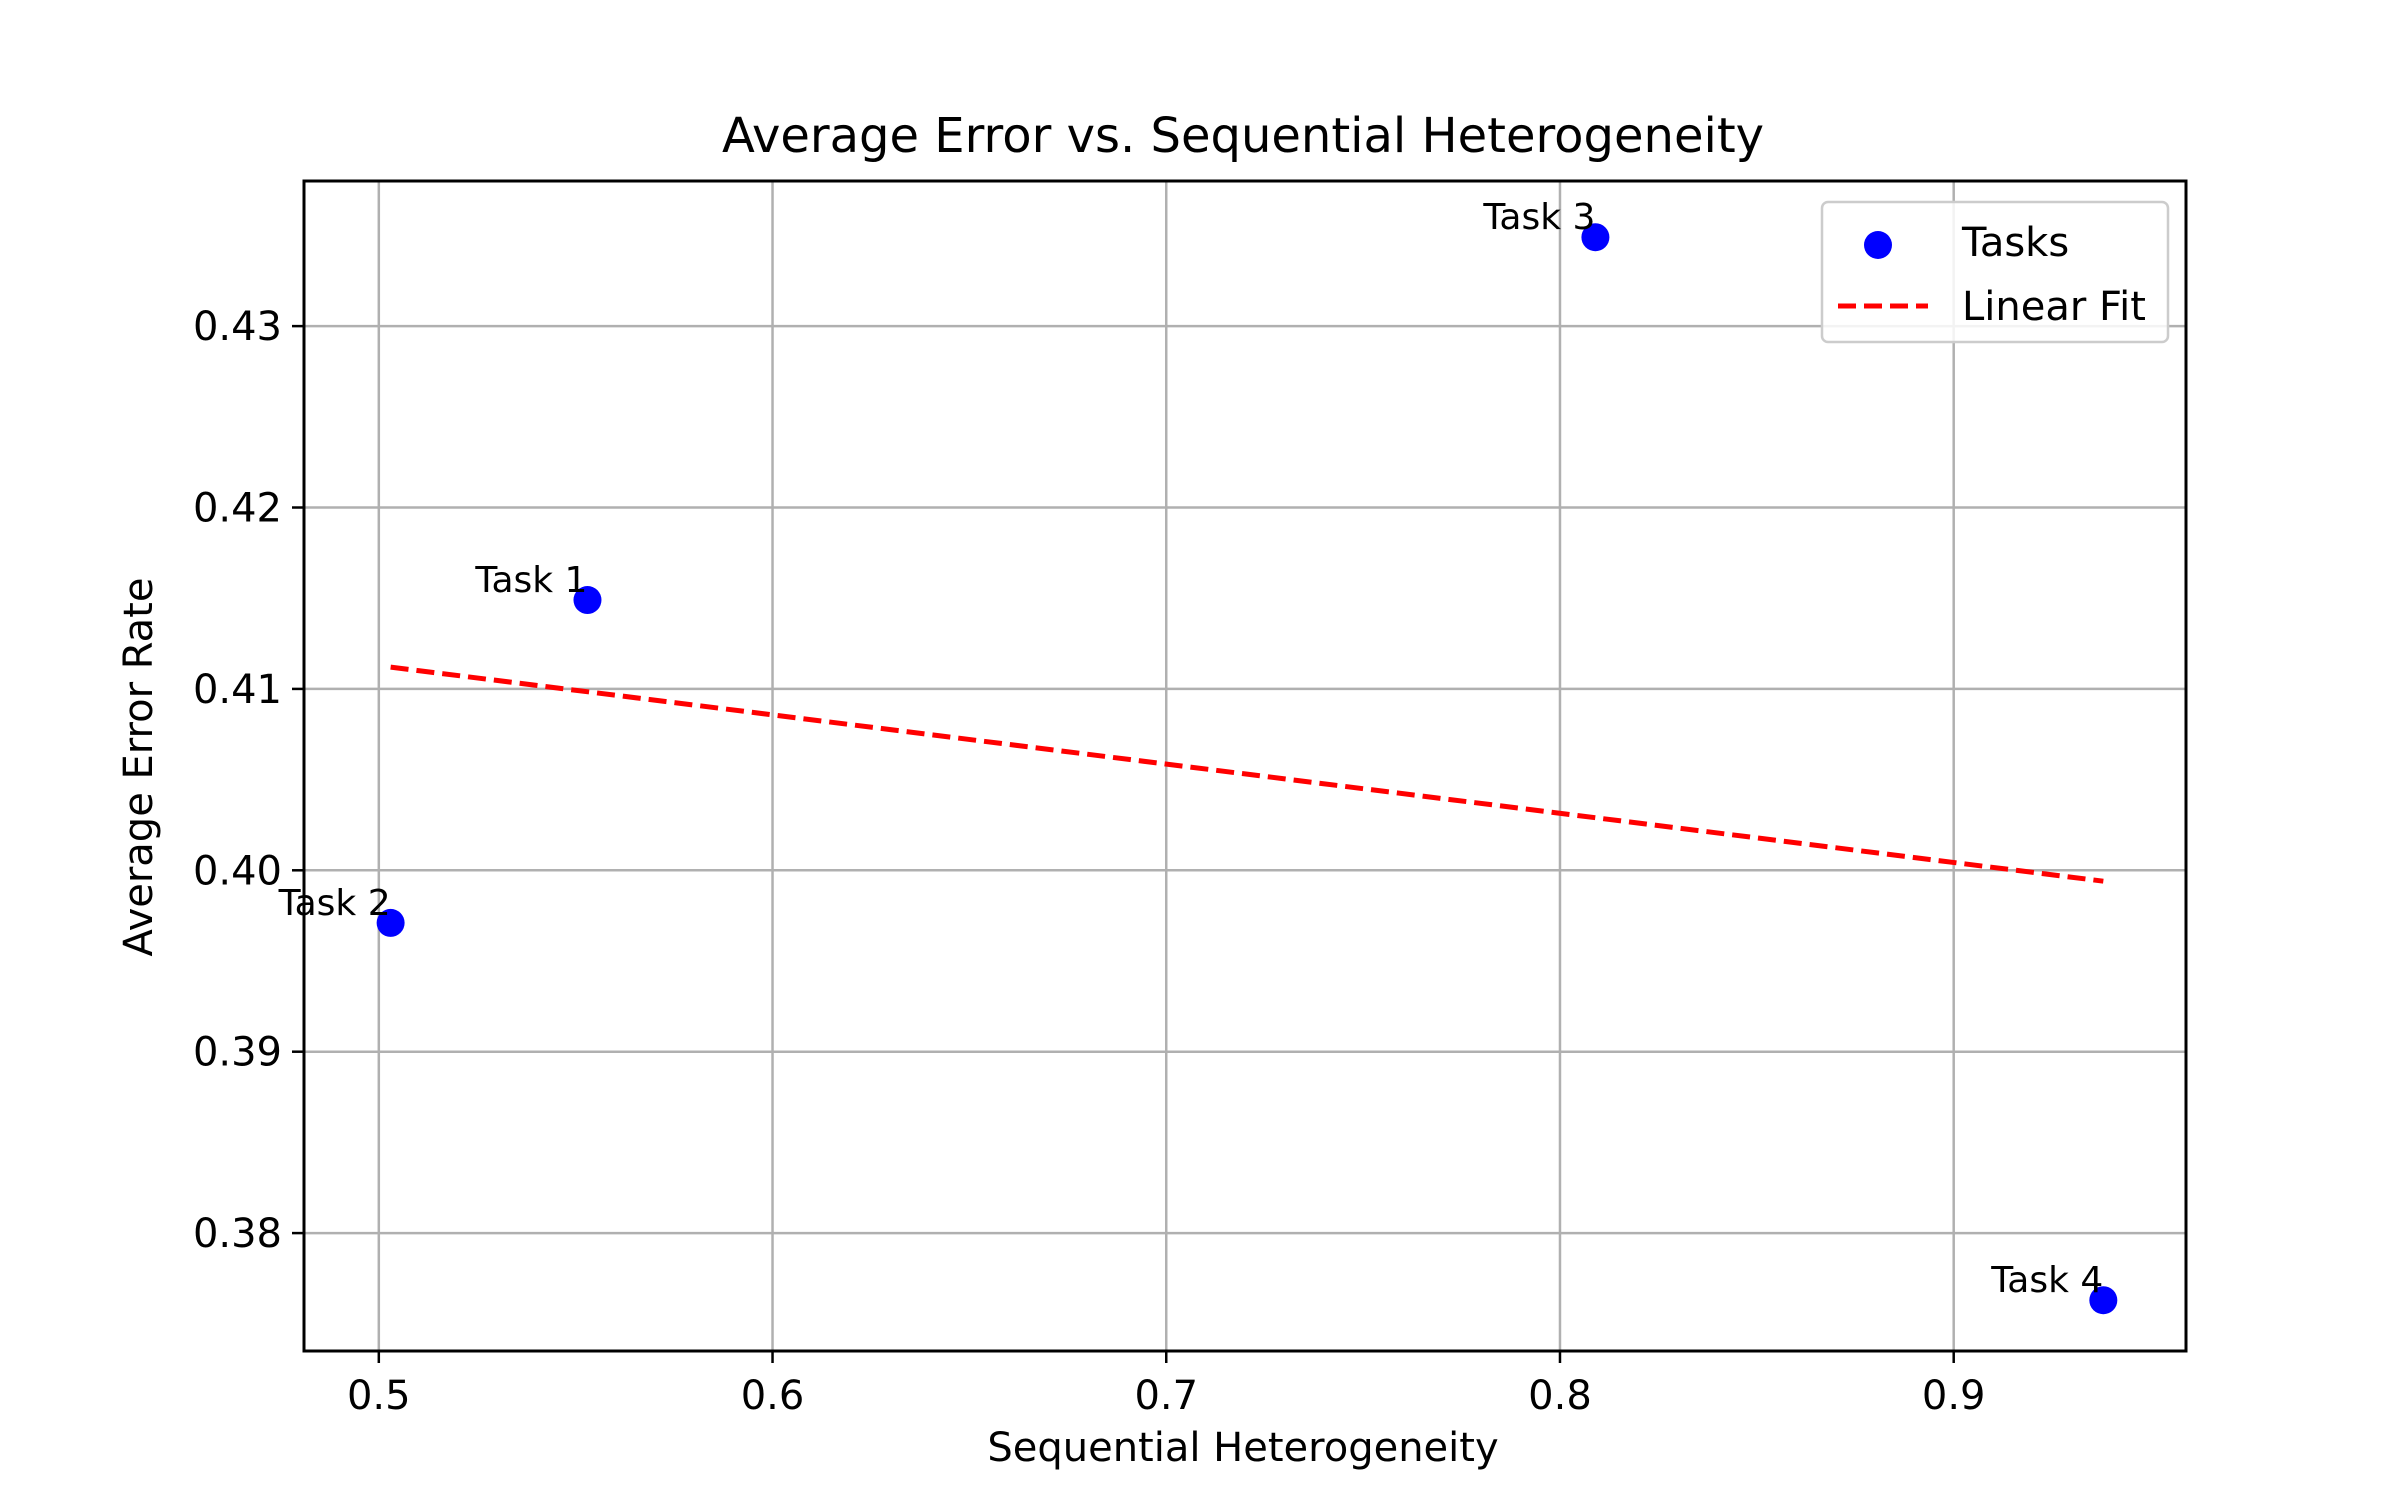 This screenshot has height=1504, width=2400. Describe the element at coordinates (237, 327) in the screenshot. I see `y-tick-label: 0.43` at that location.